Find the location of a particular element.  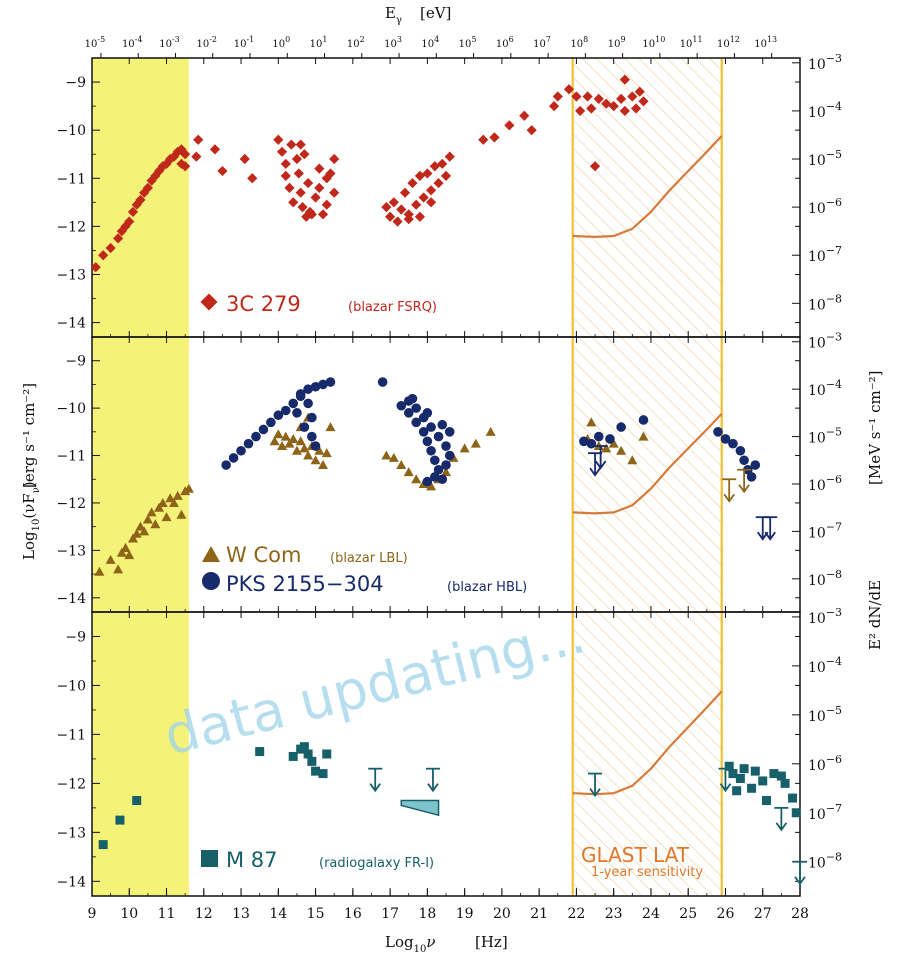

right-tick-exp: −4 is located at coordinates (834, 106).